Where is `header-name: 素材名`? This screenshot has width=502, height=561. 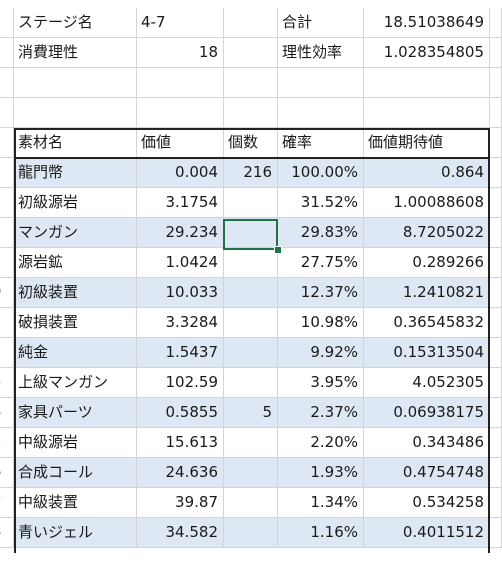
header-name: 素材名 is located at coordinates (75, 143).